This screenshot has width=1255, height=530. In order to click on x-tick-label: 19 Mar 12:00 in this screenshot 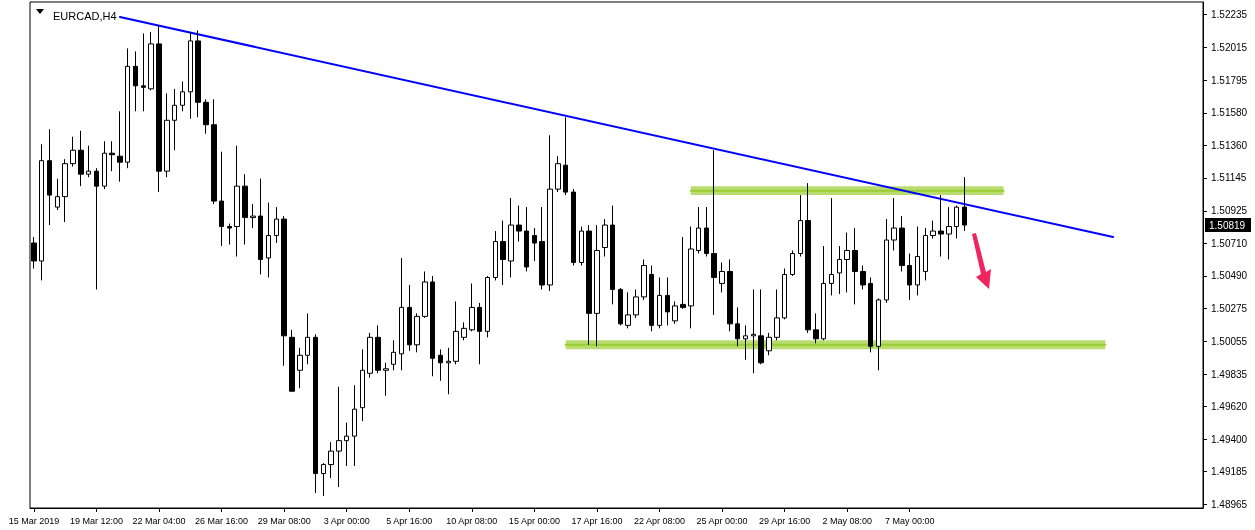, I will do `click(96, 520)`.